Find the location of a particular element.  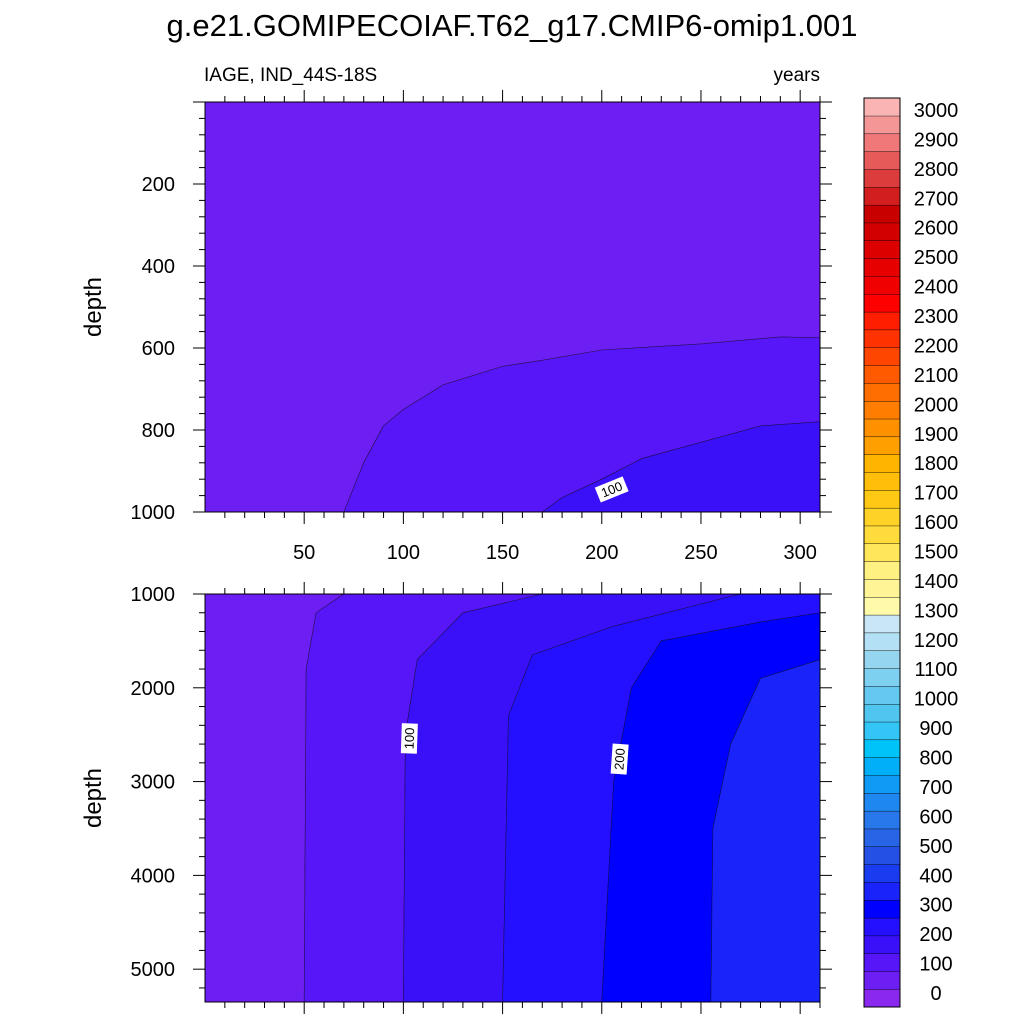

x-tick-label: 150 is located at coordinates (502, 553).